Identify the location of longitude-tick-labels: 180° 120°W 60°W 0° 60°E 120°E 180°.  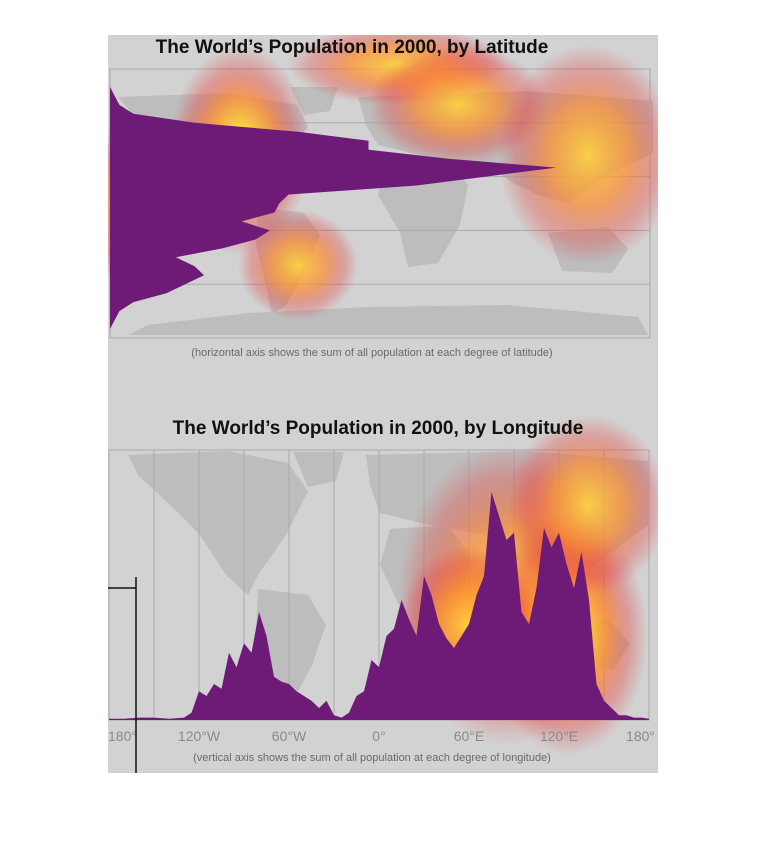
(381, 736).